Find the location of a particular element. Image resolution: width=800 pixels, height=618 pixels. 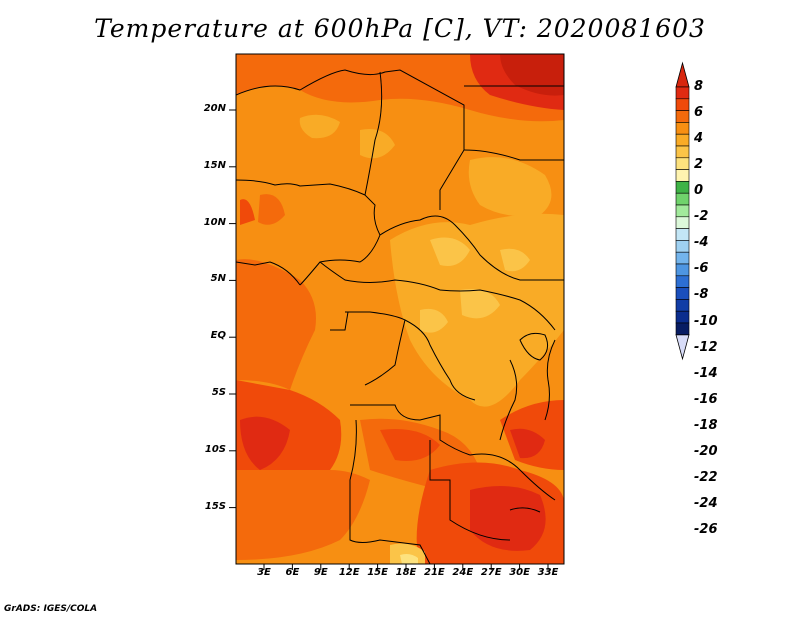

lon-label: 30E is located at coordinates (519, 572).